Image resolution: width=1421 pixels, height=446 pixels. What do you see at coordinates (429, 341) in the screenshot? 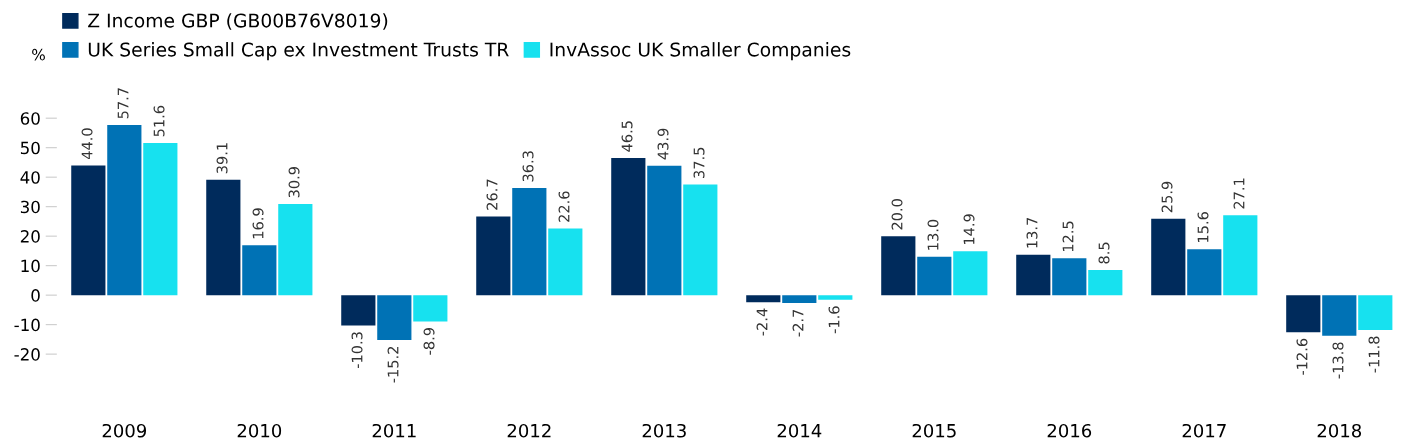
I see `data-label: -8.9` at bounding box center [429, 341].